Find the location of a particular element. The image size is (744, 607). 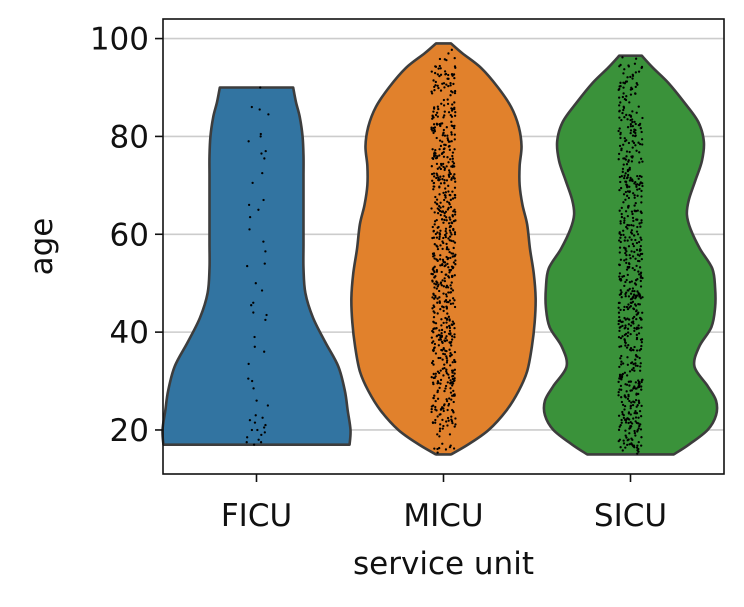

points-ficu is located at coordinates (257, 266).